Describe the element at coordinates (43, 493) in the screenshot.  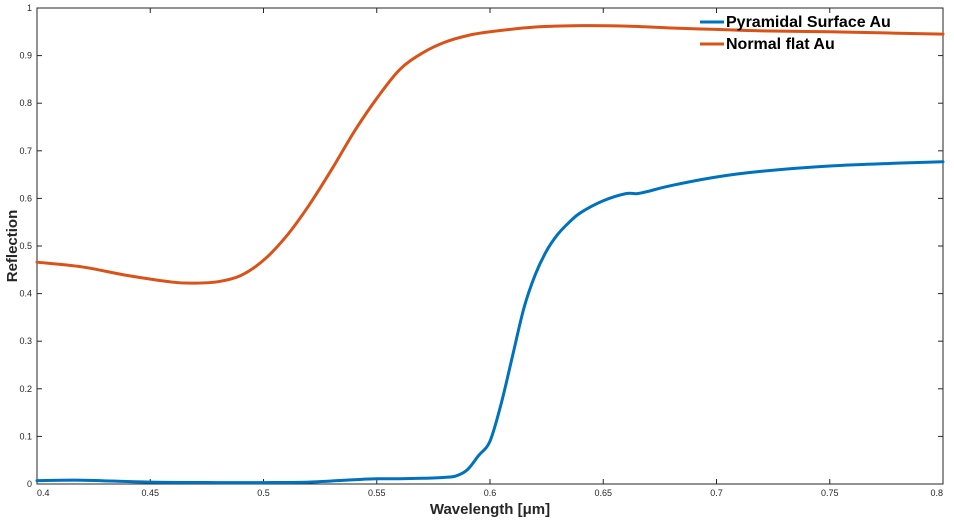
I see `x-tick-label: 0.4` at that location.